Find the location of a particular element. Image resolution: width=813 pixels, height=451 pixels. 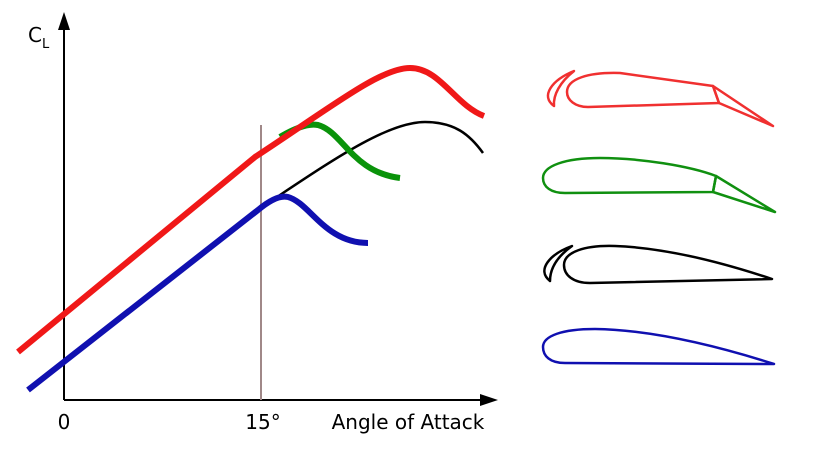

curve-slat is located at coordinates (372, 165).